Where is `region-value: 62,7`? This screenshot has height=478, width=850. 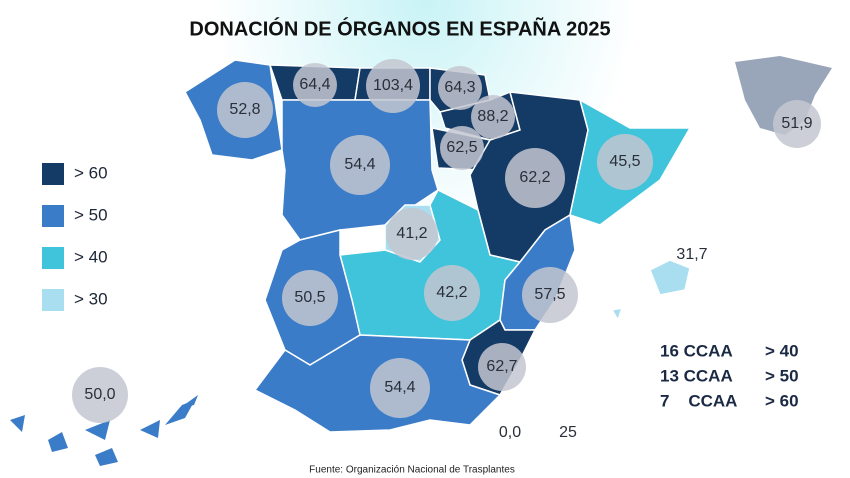 region-value: 62,7 is located at coordinates (501, 366).